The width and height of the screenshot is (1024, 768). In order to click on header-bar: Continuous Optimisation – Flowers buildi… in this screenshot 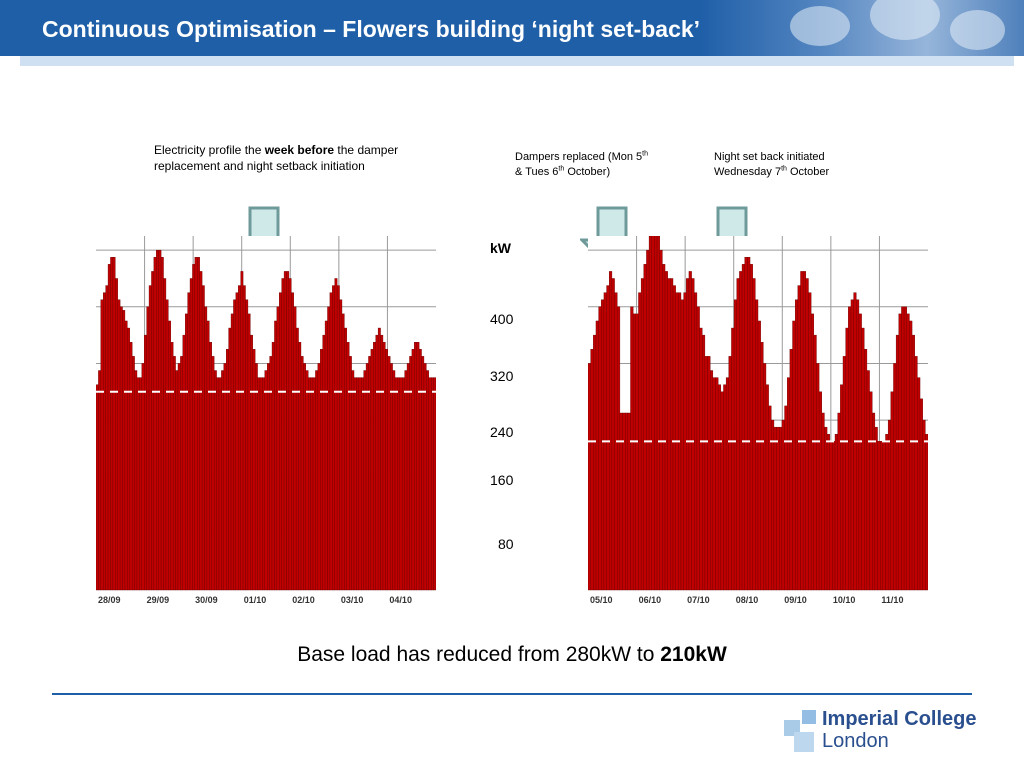, I will do `click(512, 28)`.